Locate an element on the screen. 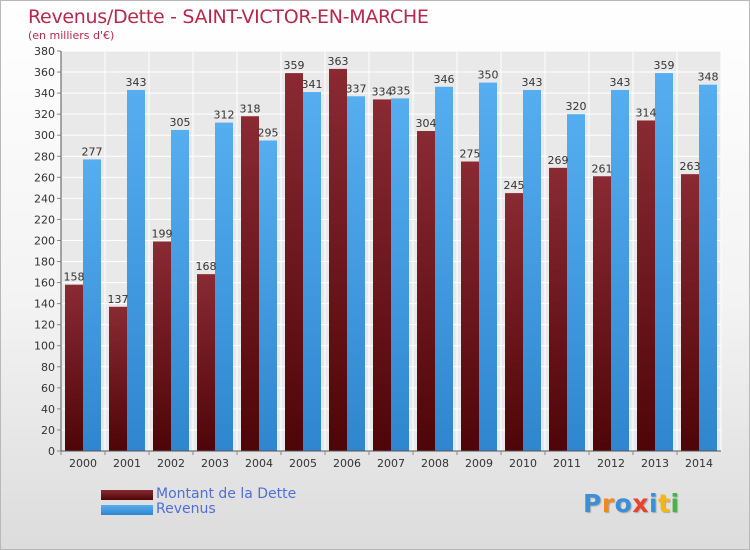  x-tick-label: 2004 is located at coordinates (259, 463).